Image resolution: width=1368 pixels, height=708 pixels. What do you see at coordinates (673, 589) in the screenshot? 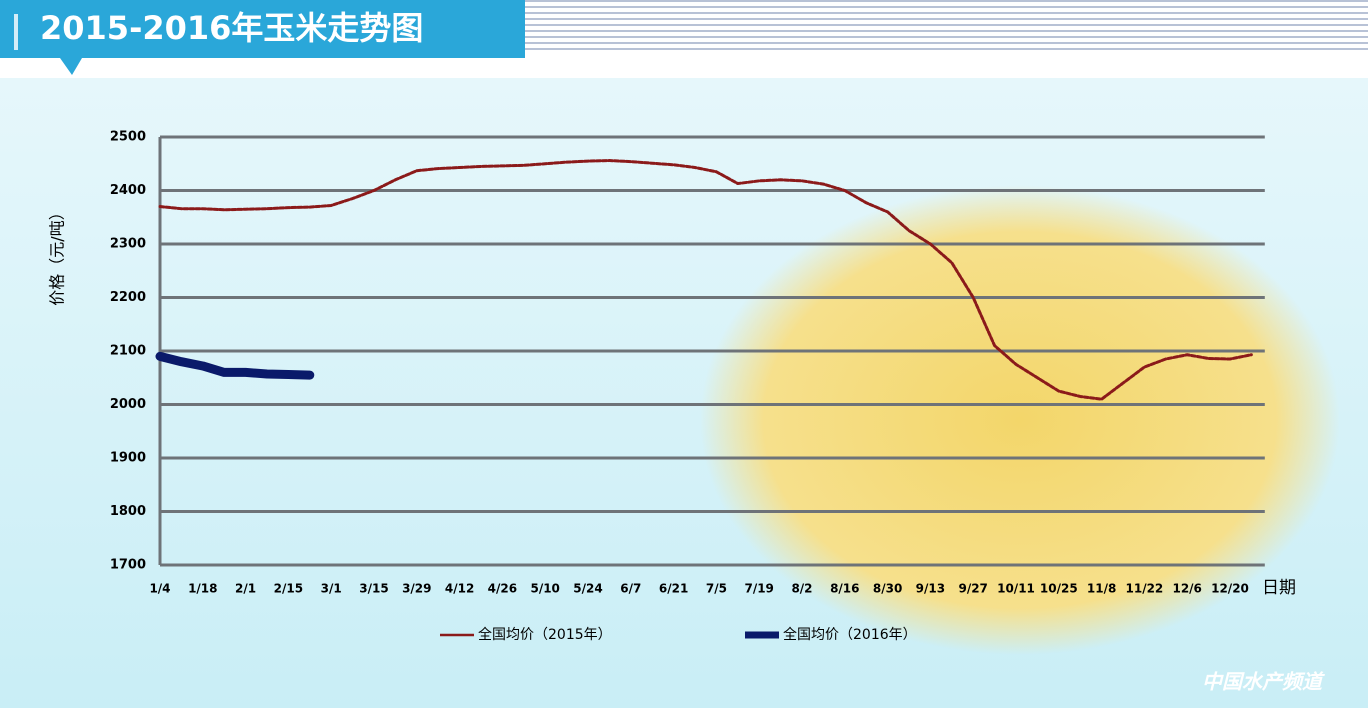
I see `x-tick-label: 6/21` at bounding box center [673, 589].